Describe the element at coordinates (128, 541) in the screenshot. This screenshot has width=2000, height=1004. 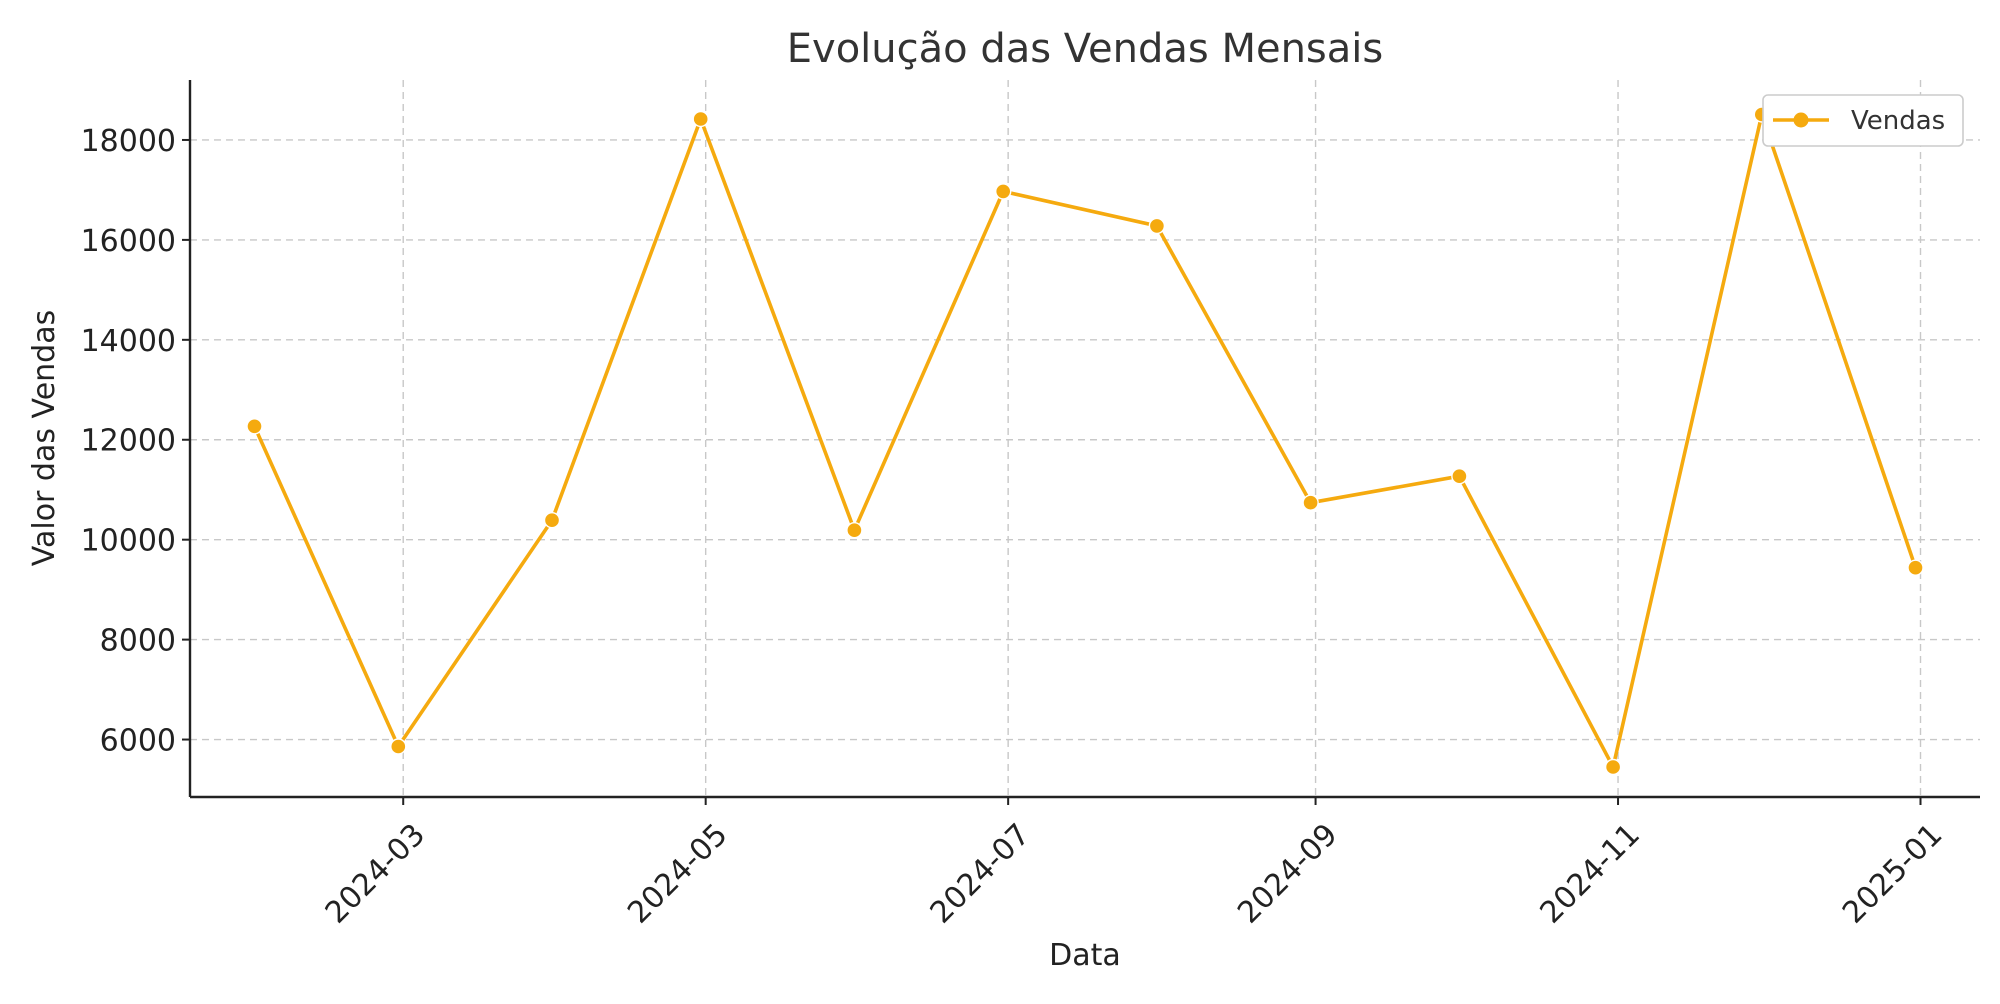
I see `y-tick-label: 10000` at that location.